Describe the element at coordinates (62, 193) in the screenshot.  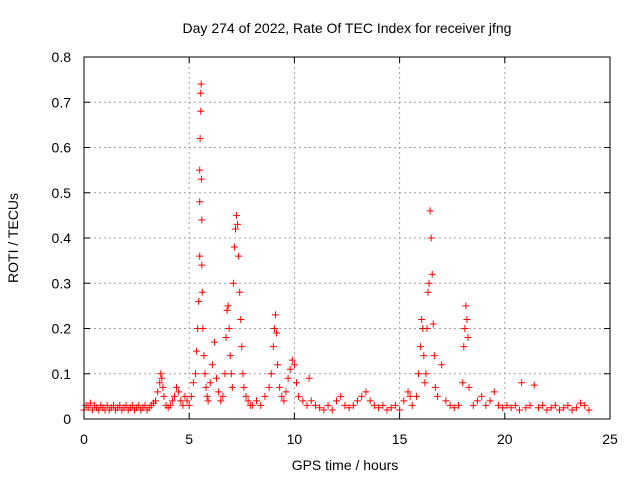
I see `y-tick-label: 0.5` at that location.